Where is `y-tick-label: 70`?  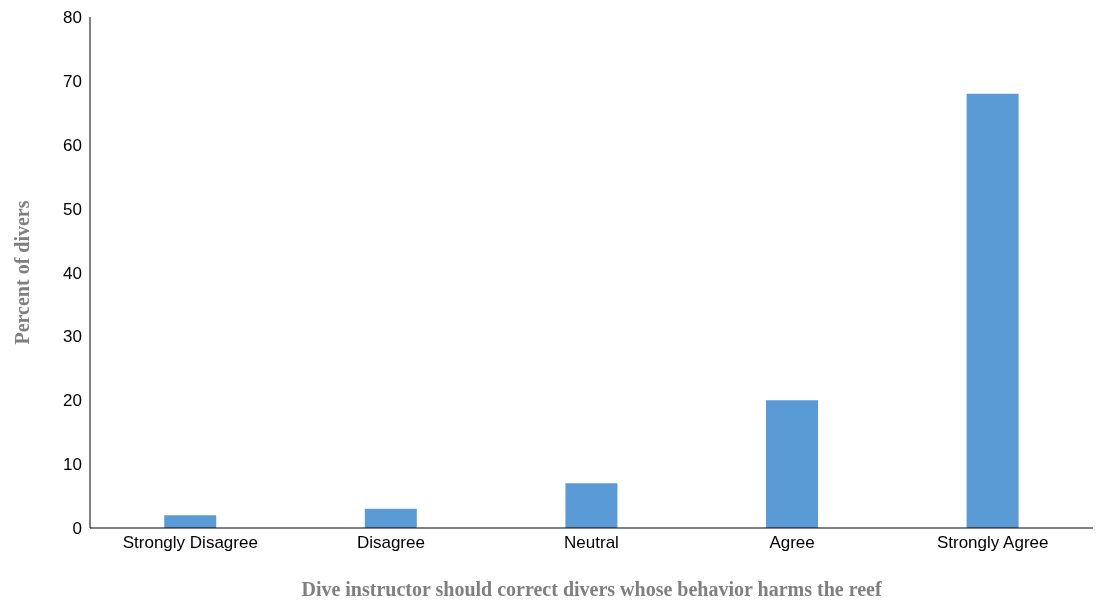 y-tick-label: 70 is located at coordinates (72, 81).